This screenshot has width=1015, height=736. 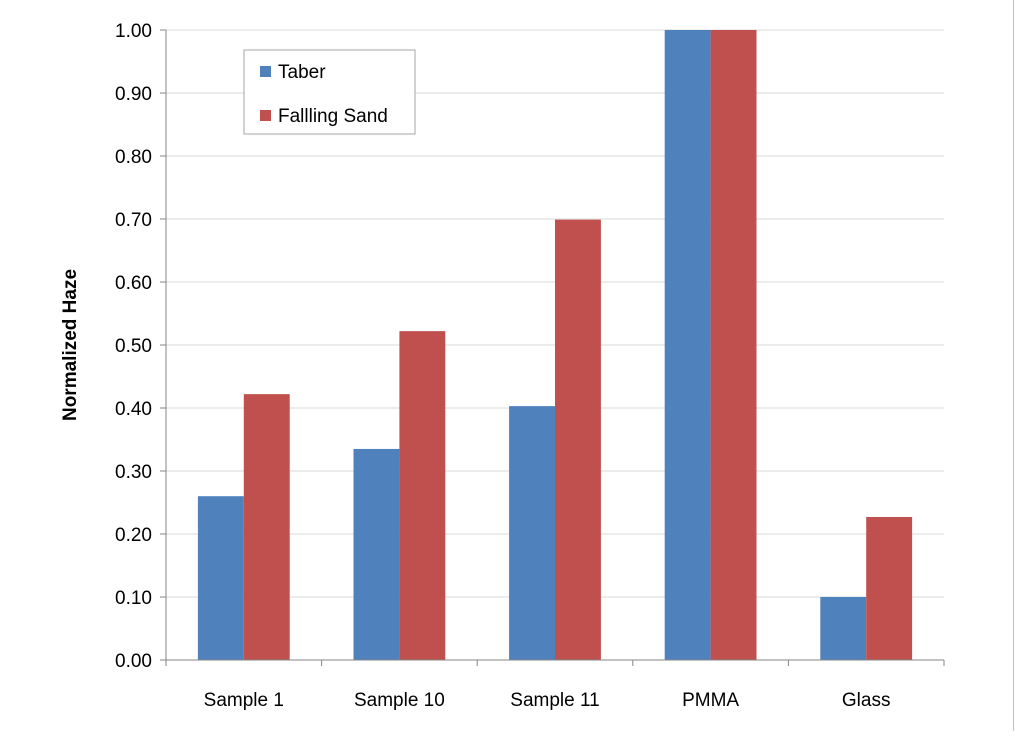 What do you see at coordinates (265, 115) in the screenshot?
I see `legend-swatch-fallling-sand` at bounding box center [265, 115].